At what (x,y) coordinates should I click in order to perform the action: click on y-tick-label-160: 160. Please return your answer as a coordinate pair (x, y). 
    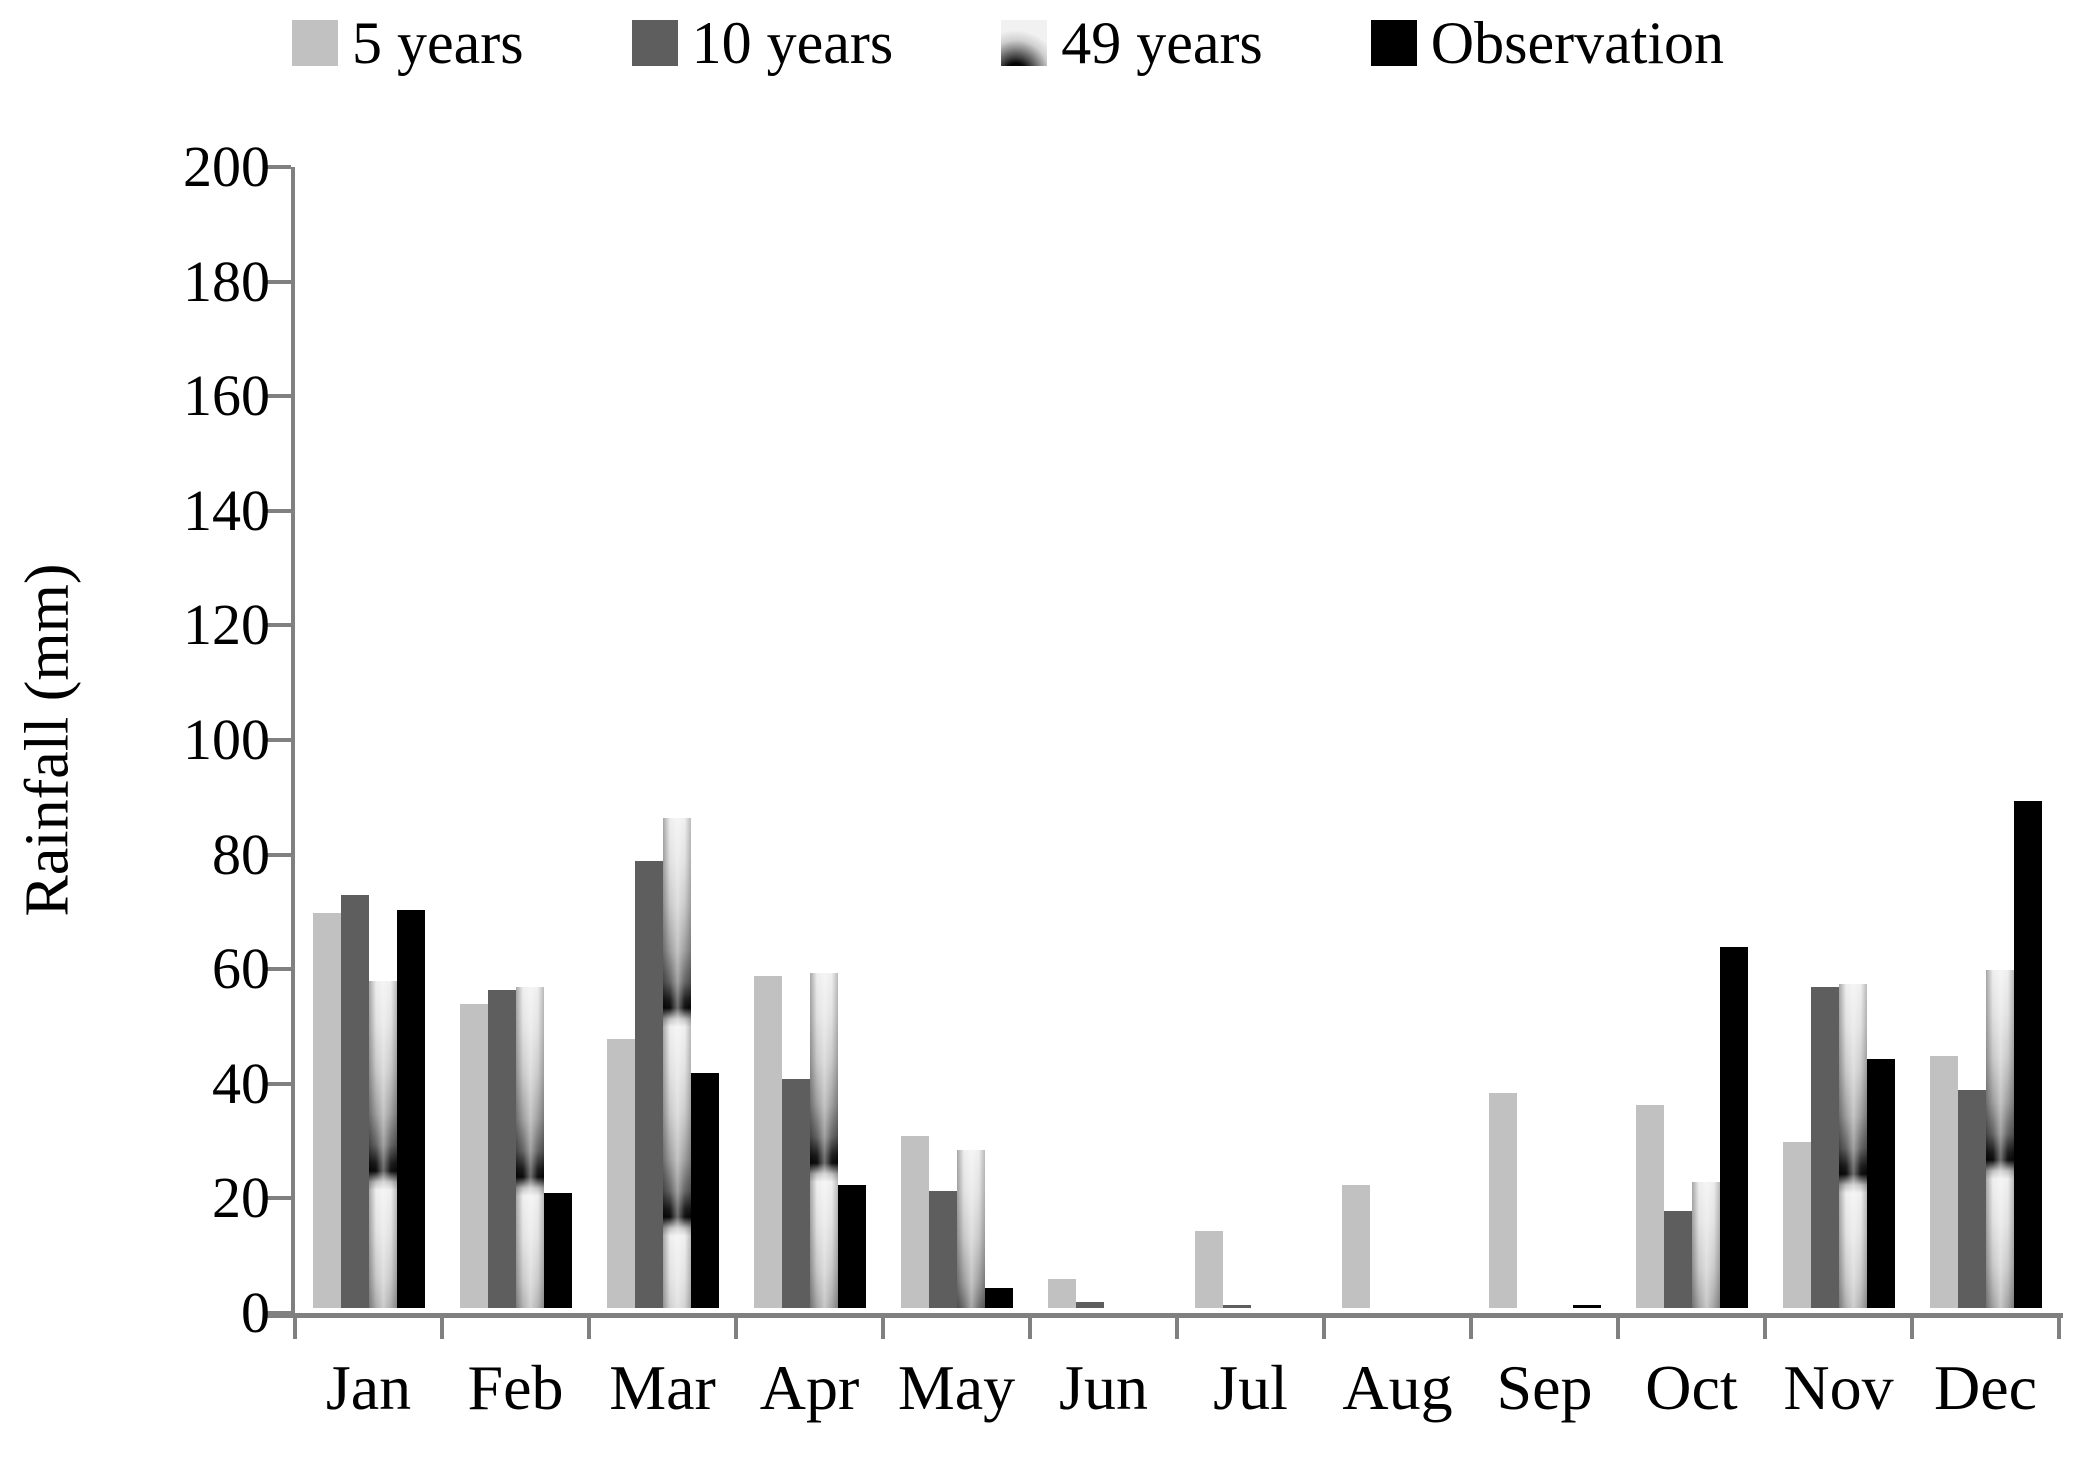
    Looking at the image, I should click on (226, 396).